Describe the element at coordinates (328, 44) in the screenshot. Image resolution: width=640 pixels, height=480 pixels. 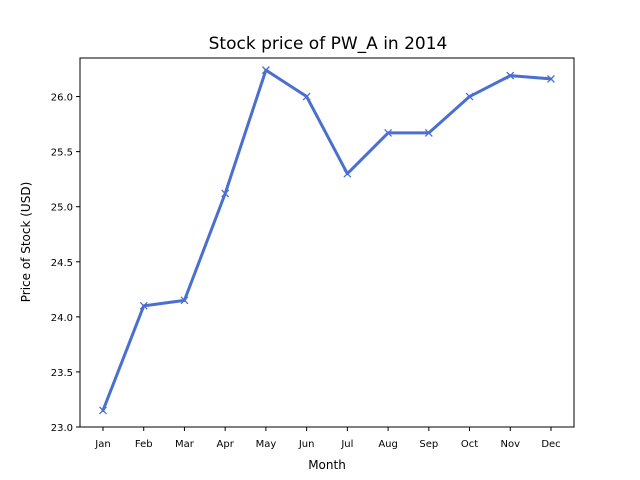
I see `chart-title: Stock price of PW_A in 2014` at that location.